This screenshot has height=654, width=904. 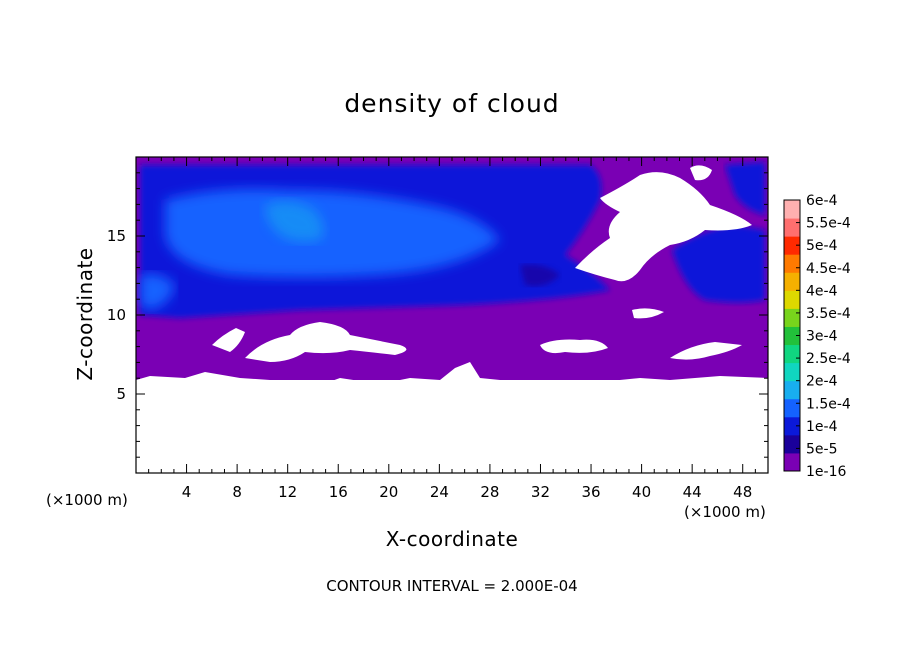 I want to click on x-tick-label: 24, so click(x=439, y=492).